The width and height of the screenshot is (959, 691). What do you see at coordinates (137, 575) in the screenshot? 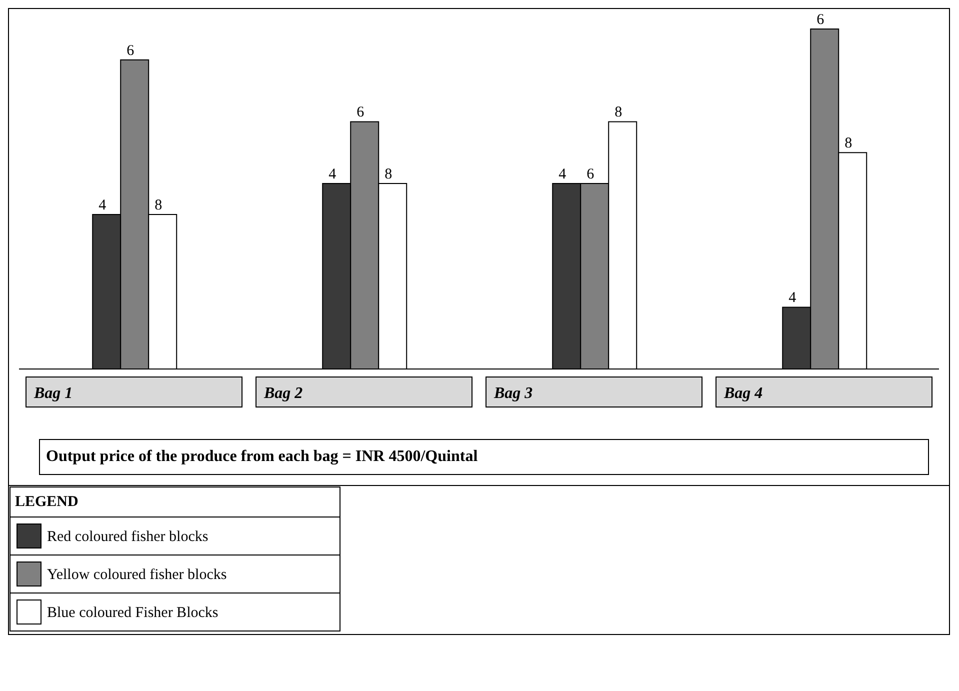
I see `legend-label: Yellow coloured fisher blocks` at bounding box center [137, 575].